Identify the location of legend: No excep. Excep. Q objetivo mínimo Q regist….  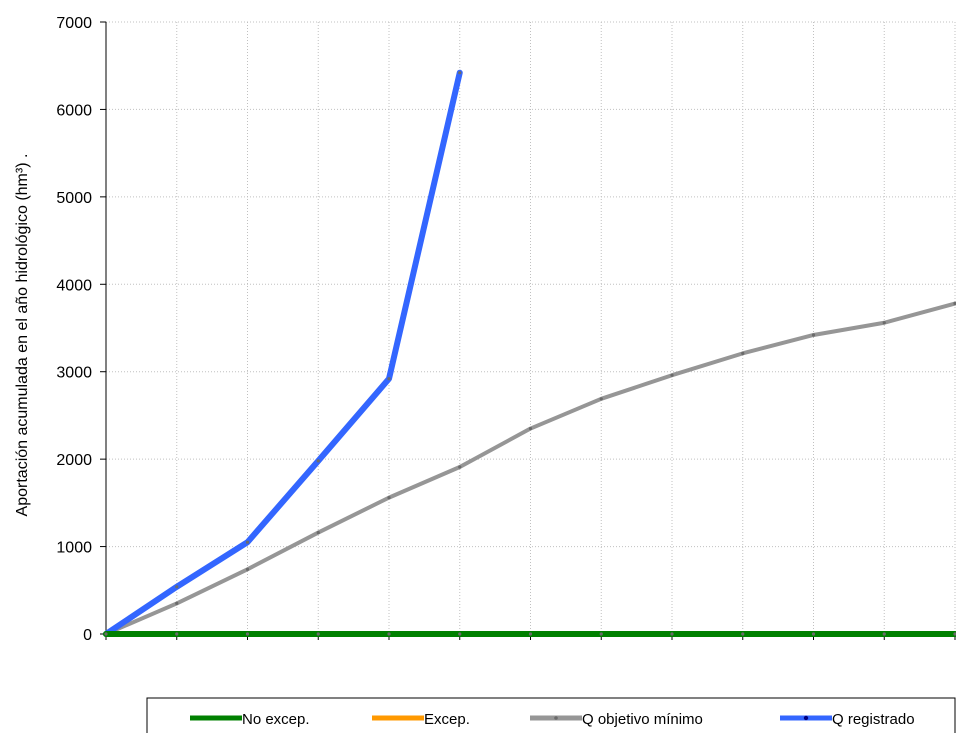
(551, 715).